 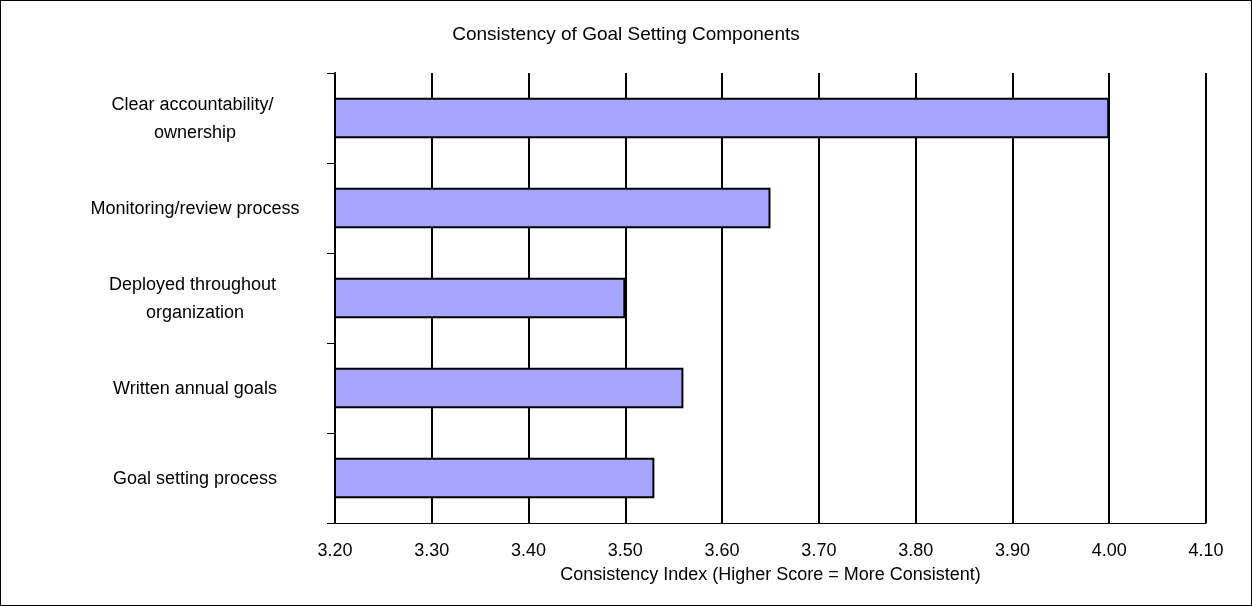 What do you see at coordinates (916, 550) in the screenshot?
I see `x-tick-label: 3.80` at bounding box center [916, 550].